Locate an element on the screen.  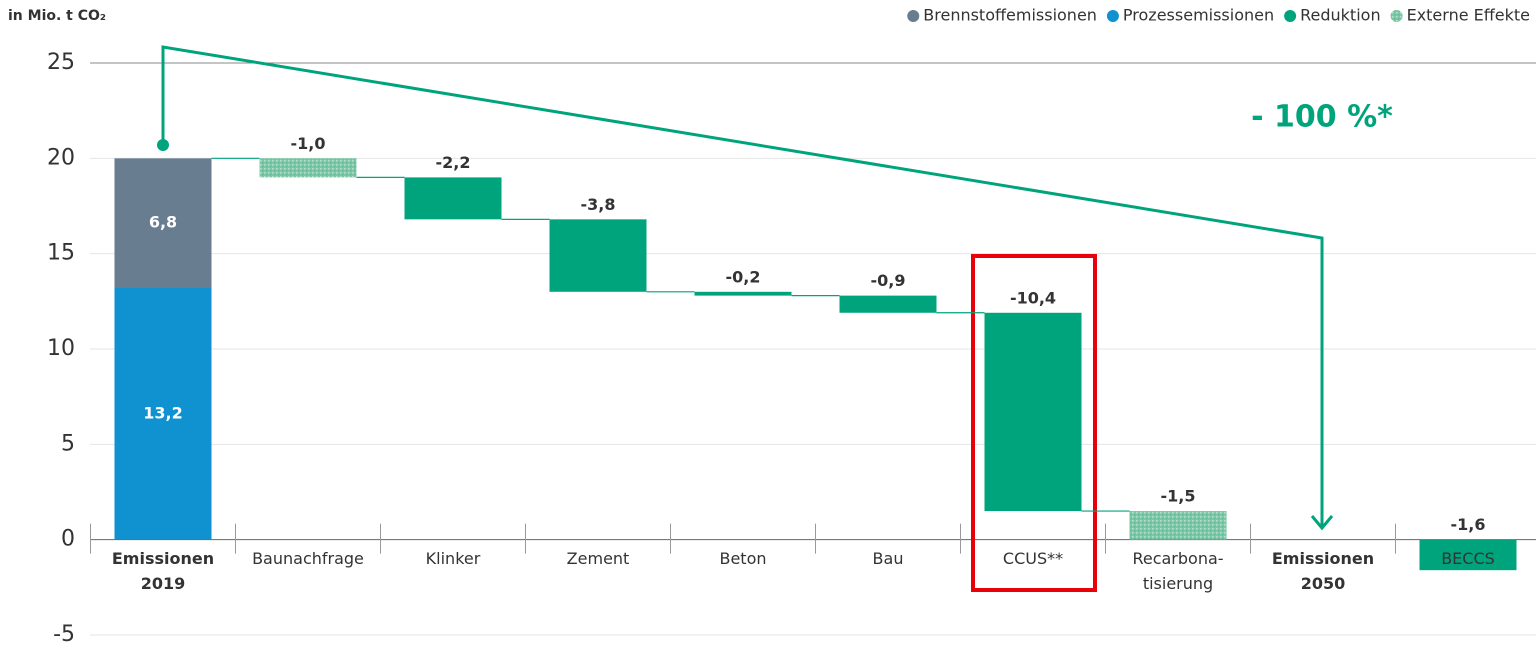
x-tick-label: Klinker is located at coordinates (453, 558).